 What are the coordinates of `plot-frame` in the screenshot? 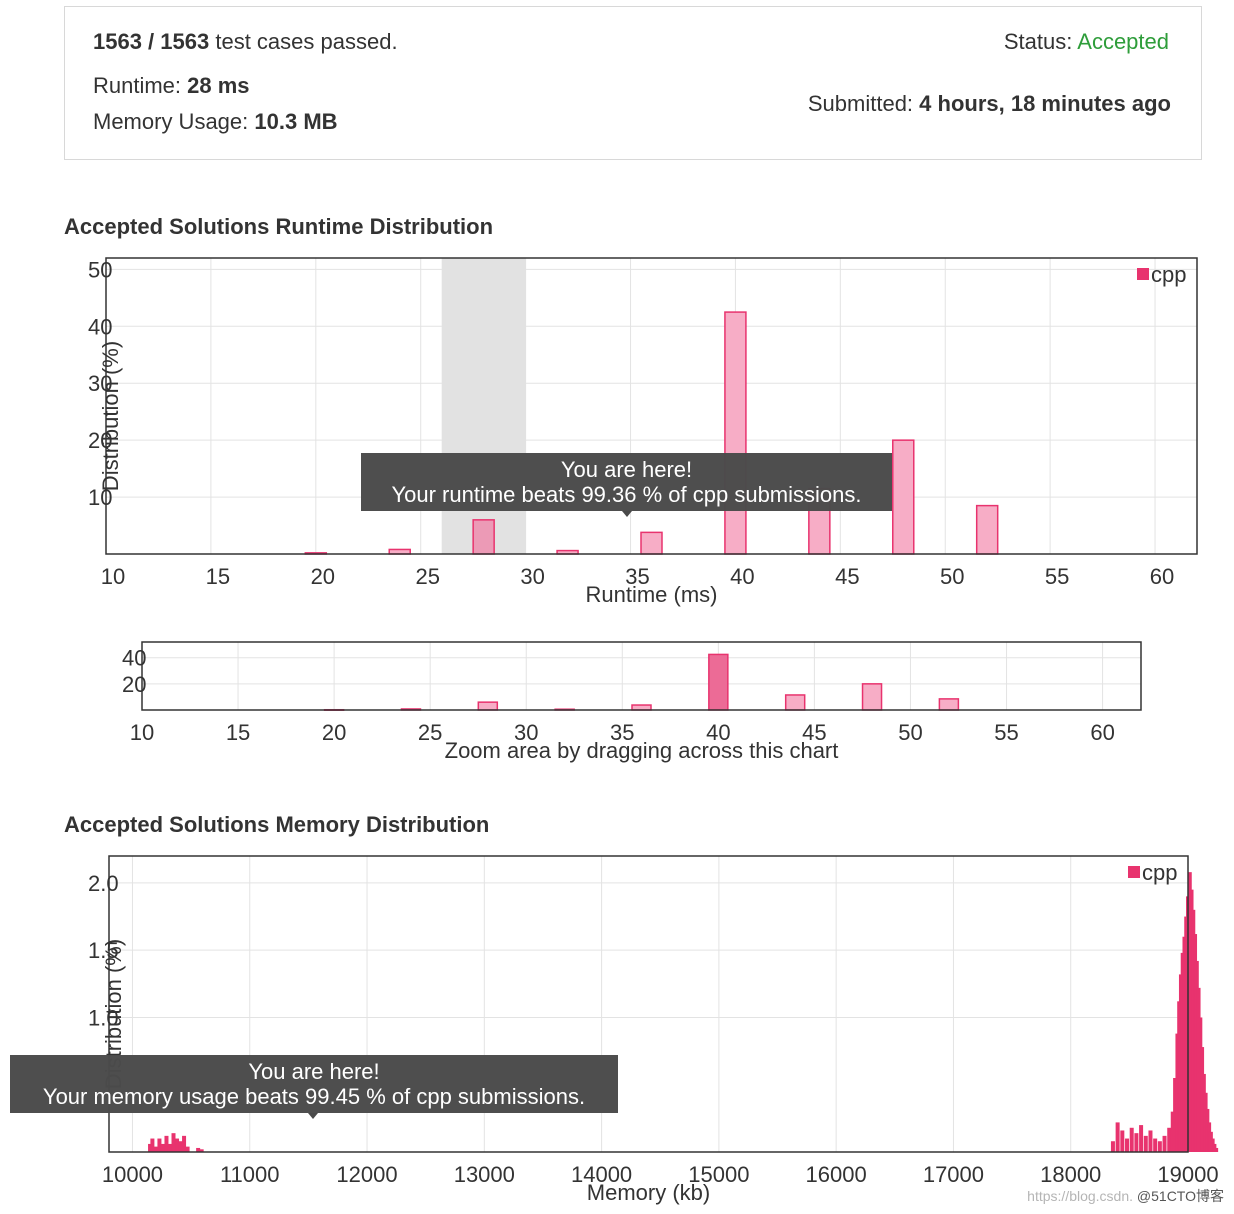 It's located at (641, 676).